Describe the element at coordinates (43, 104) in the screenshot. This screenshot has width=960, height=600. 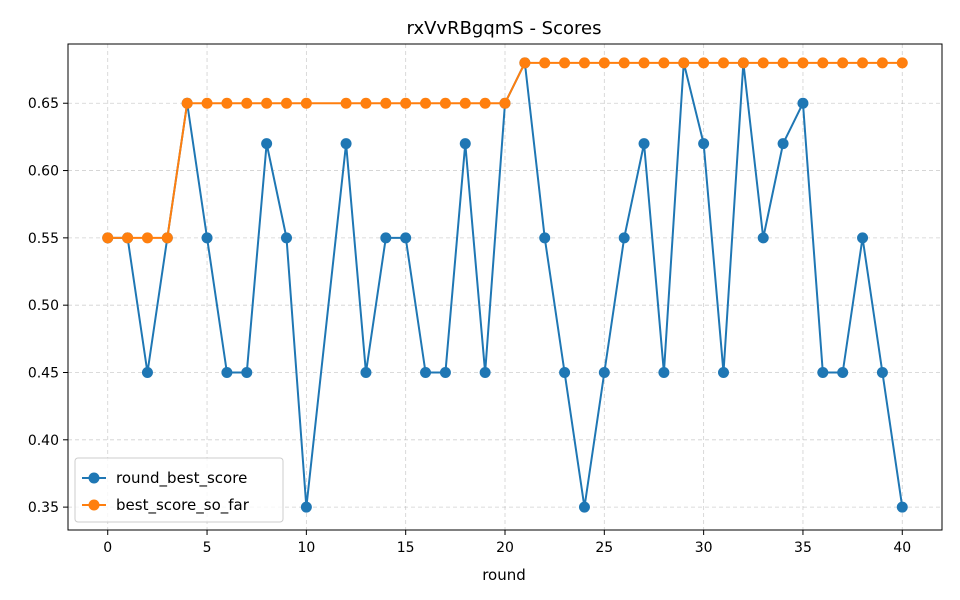
I see `y-tick-label: 0.65` at that location.